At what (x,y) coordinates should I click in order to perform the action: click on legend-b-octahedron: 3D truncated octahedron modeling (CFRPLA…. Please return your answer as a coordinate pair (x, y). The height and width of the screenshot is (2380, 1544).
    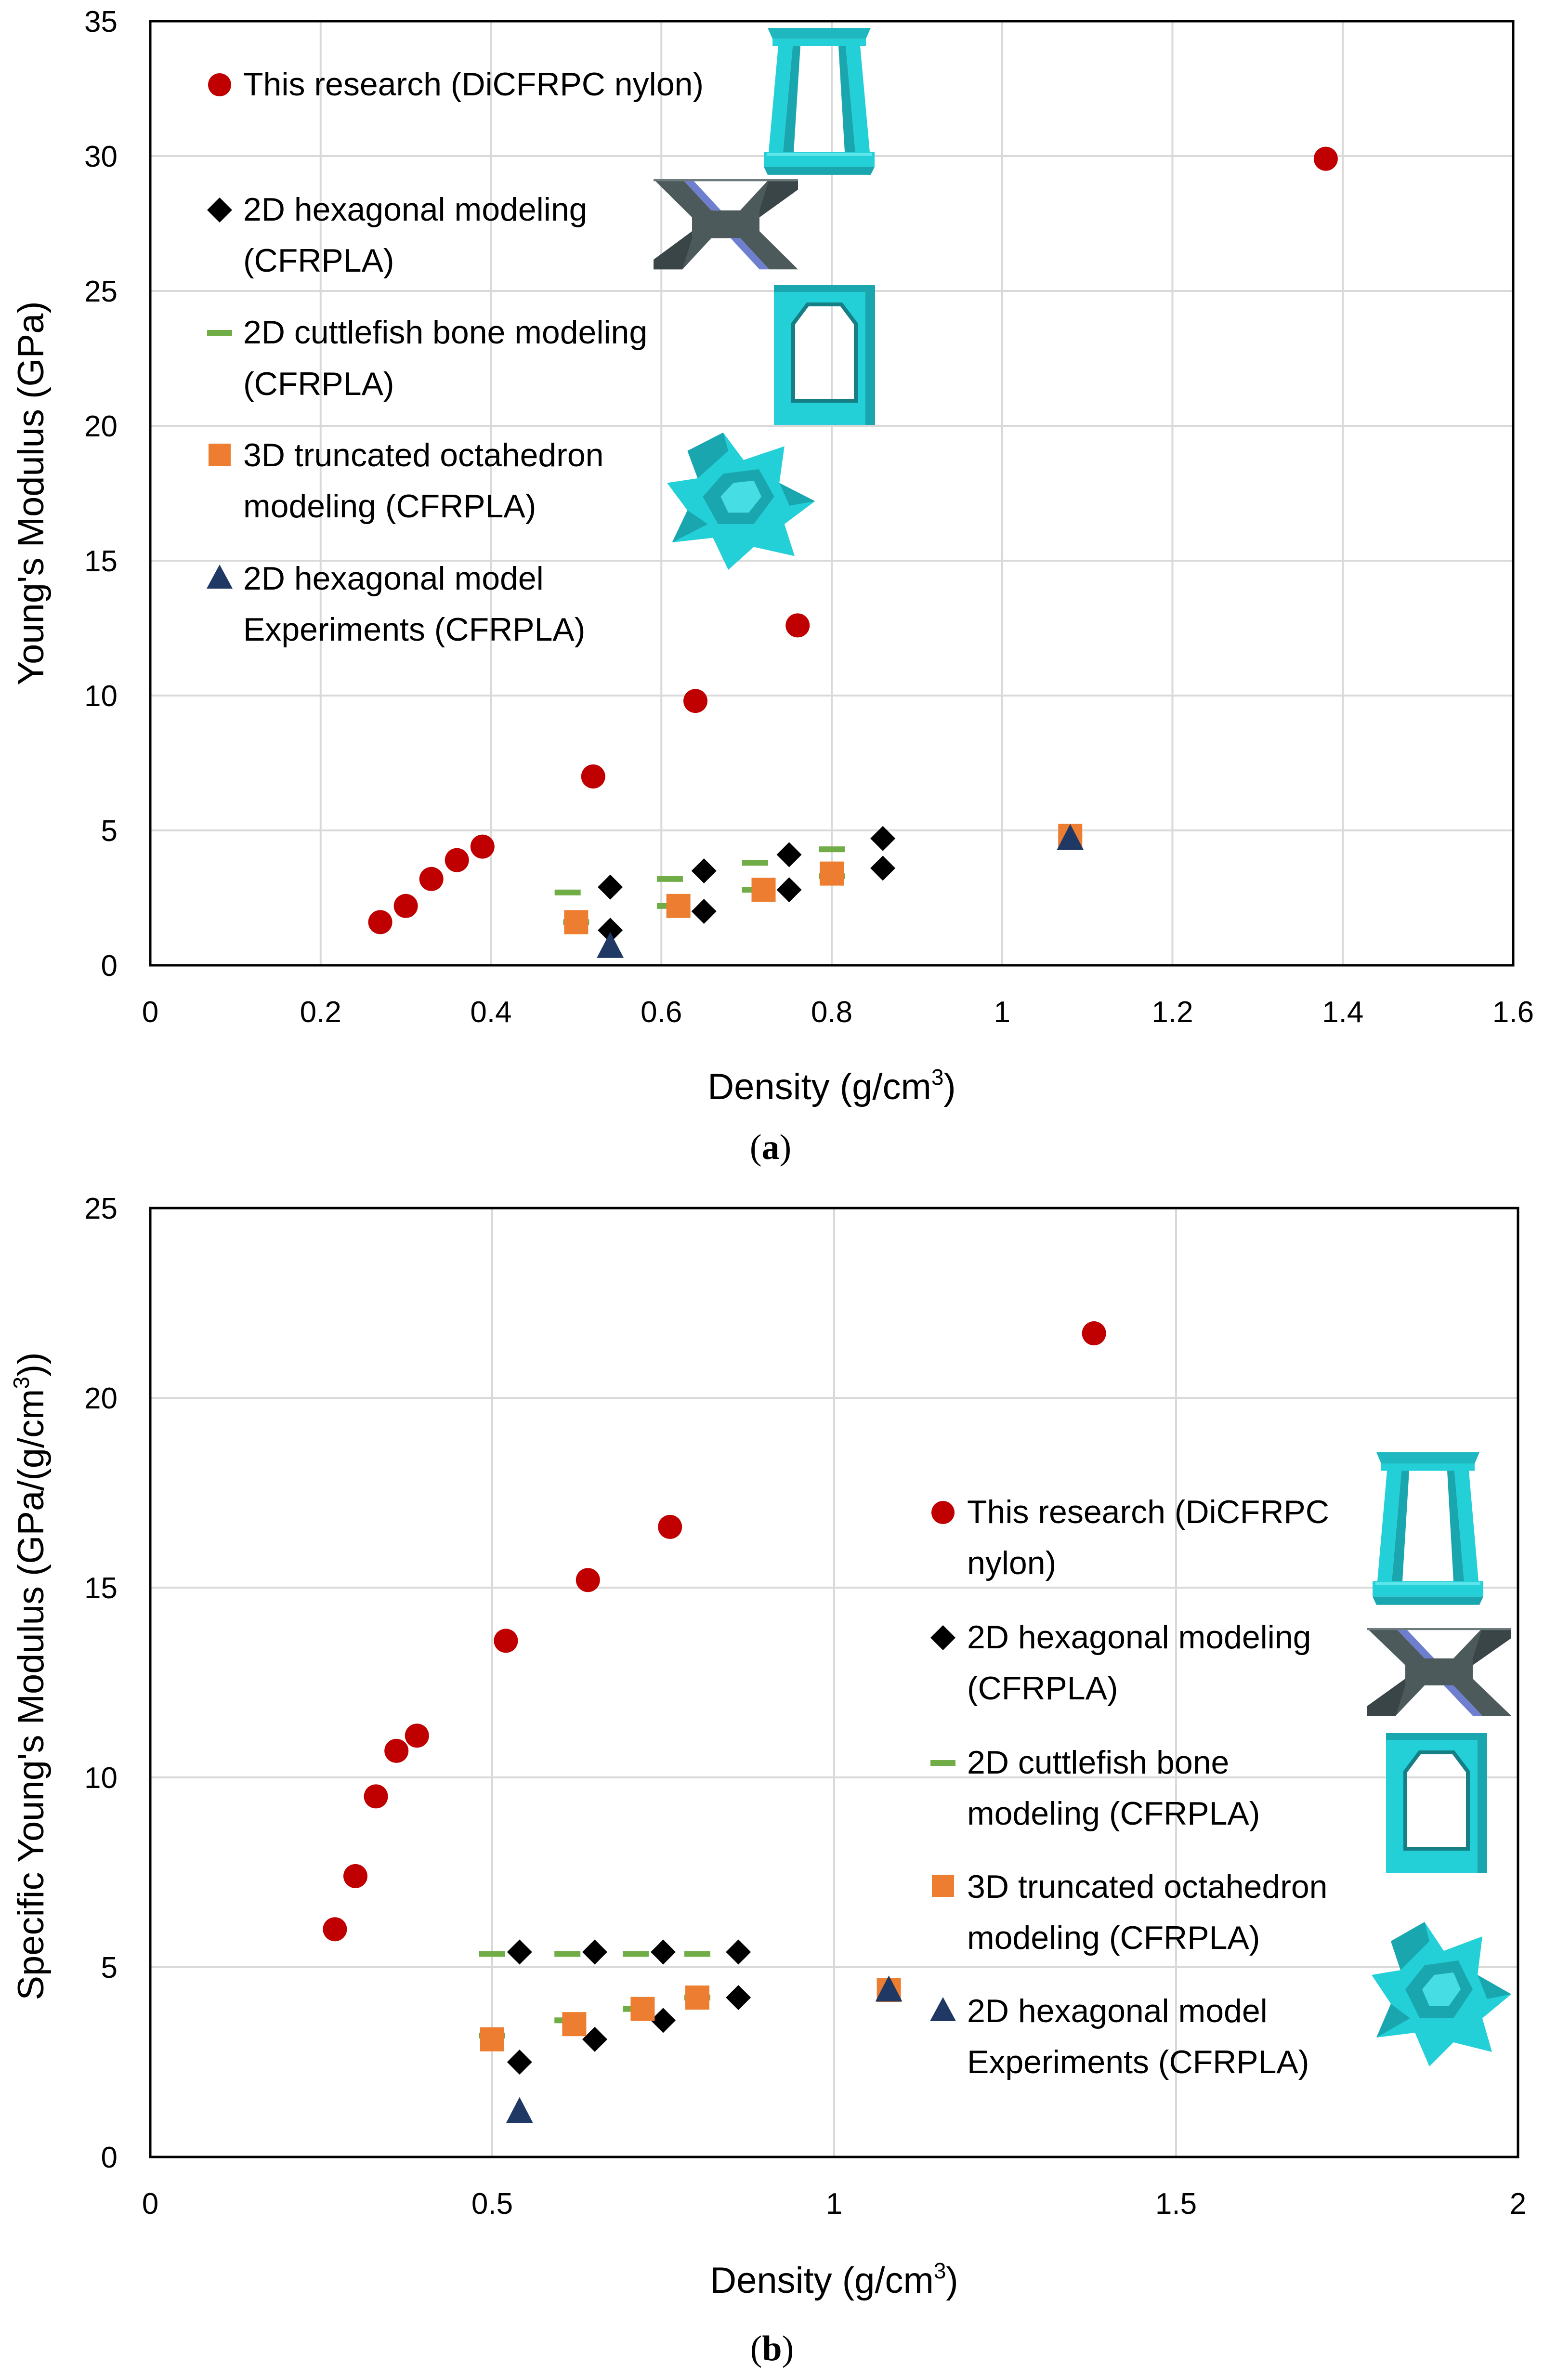
    Looking at the image, I should click on (1130, 1912).